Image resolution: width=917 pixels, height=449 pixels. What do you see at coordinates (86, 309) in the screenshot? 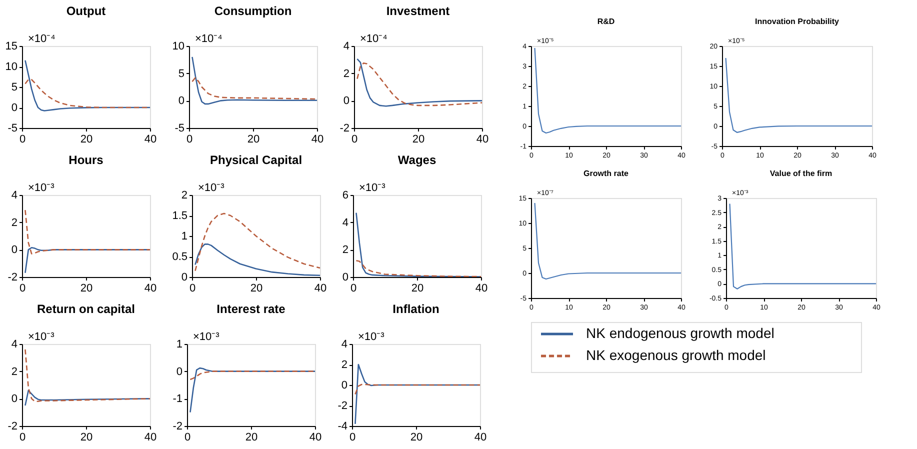
I see `chart-title: Return on capital` at bounding box center [86, 309].